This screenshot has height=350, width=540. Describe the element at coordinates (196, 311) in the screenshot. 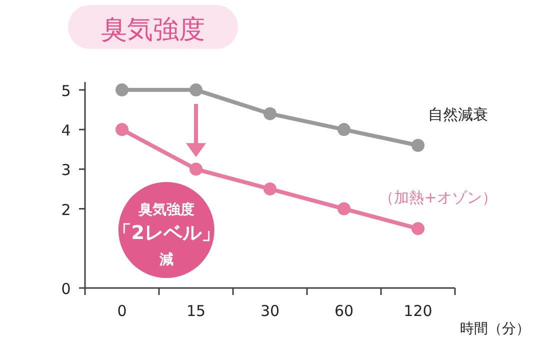

I see `x-tick-label: 15` at that location.